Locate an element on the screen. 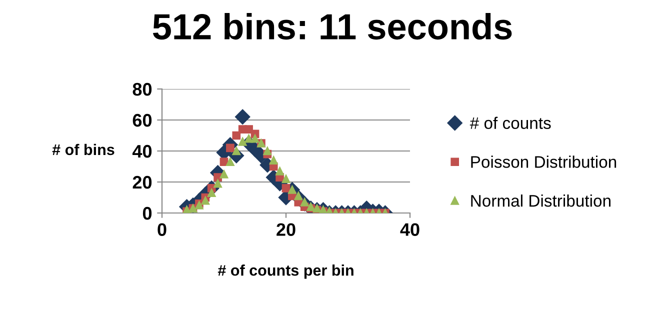 The height and width of the screenshot is (326, 665). x-tick-label: 0 is located at coordinates (162, 229).